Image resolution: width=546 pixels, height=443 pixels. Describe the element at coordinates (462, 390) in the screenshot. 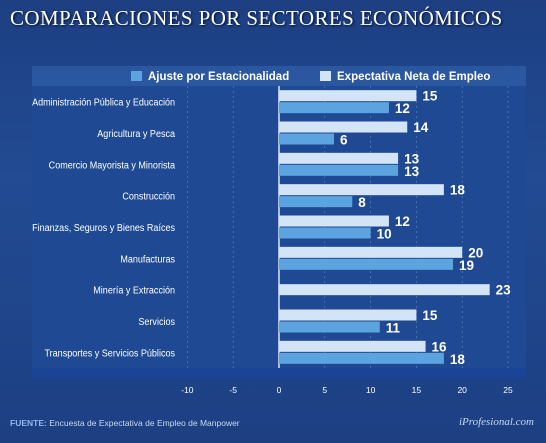

I see `x-tick-label: 20` at that location.